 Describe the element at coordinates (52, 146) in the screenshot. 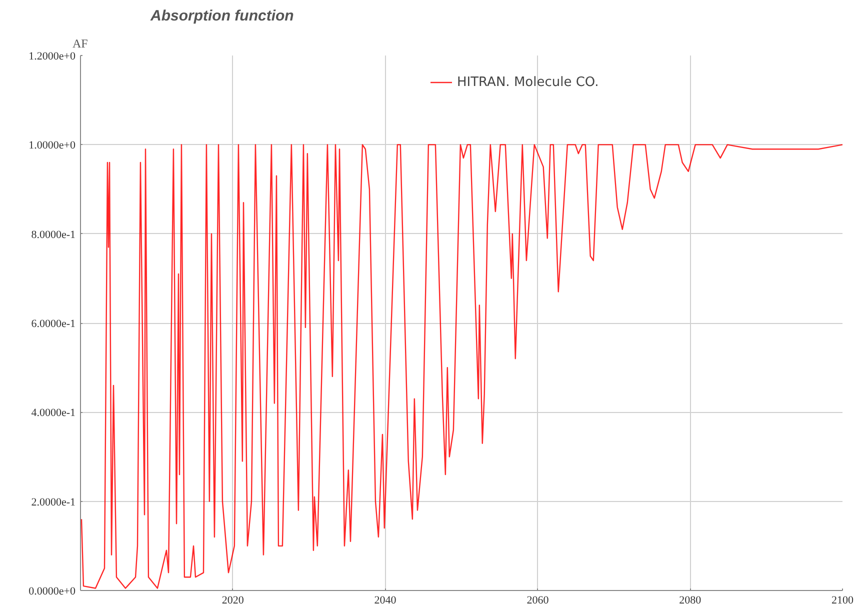

I see `y-tick-label: 1.0000e+0` at that location.